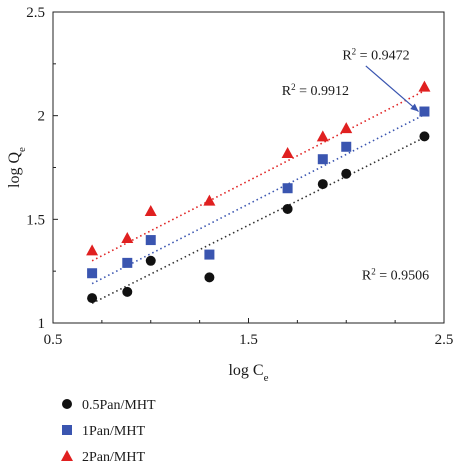 The image size is (474, 465). What do you see at coordinates (375, 55) in the screenshot?
I see `r2-label-r2-1pan: R2 = 0.9472` at bounding box center [375, 55].